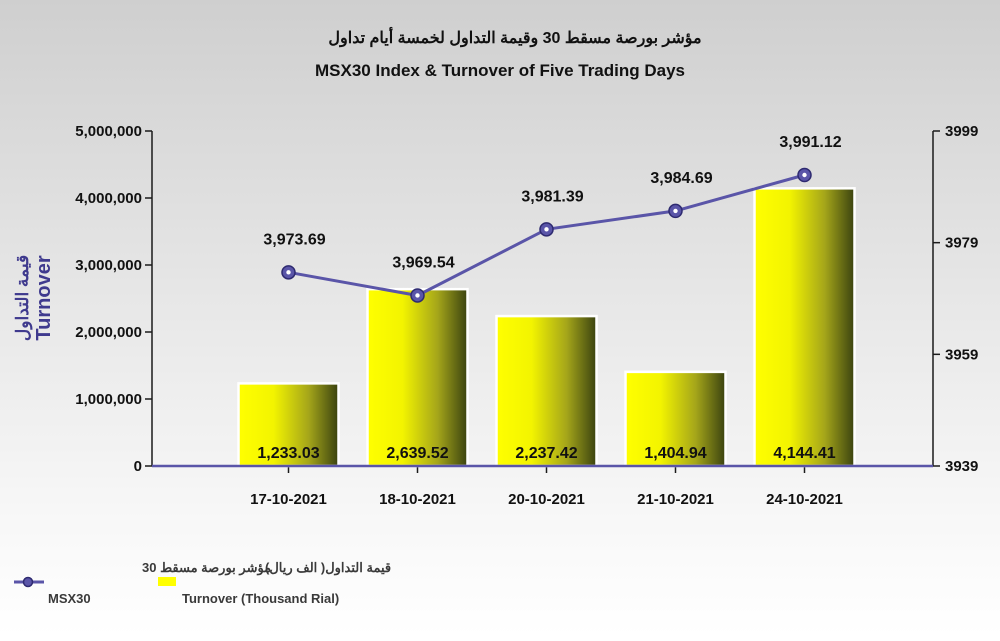  I want to click on legend-line-label: MSX30, so click(69, 598).